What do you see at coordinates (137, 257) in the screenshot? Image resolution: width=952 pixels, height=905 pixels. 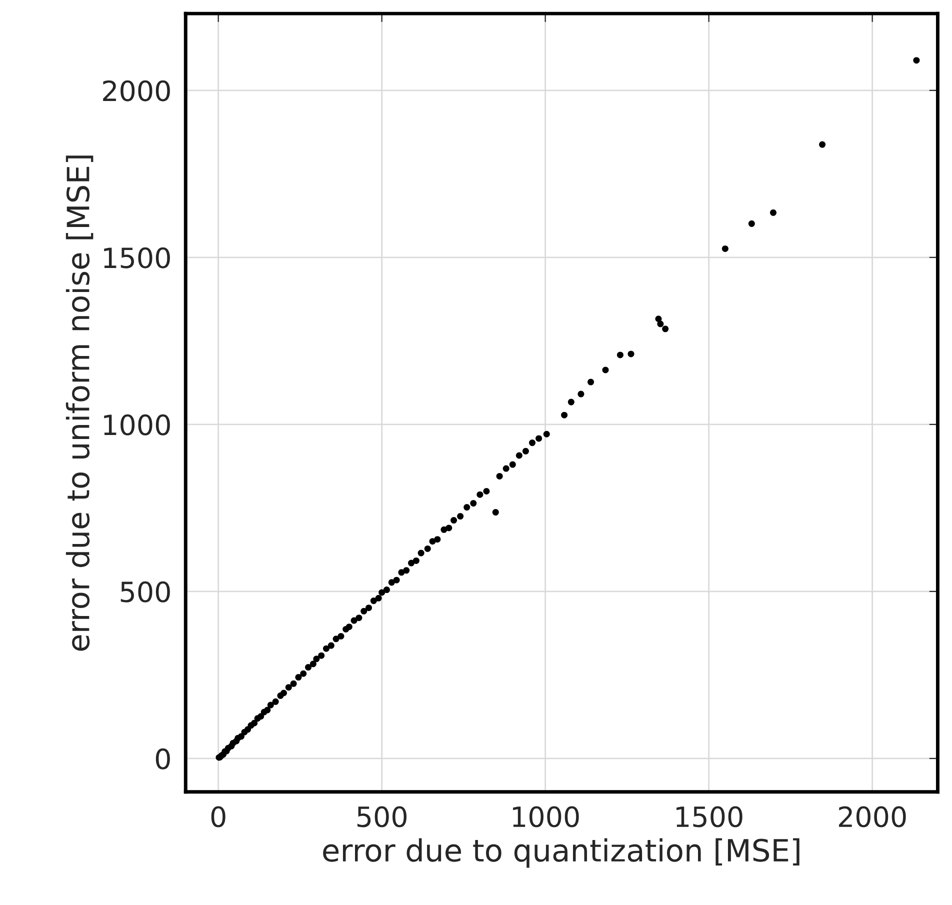 I see `y-tick-label: 1500` at bounding box center [137, 257].